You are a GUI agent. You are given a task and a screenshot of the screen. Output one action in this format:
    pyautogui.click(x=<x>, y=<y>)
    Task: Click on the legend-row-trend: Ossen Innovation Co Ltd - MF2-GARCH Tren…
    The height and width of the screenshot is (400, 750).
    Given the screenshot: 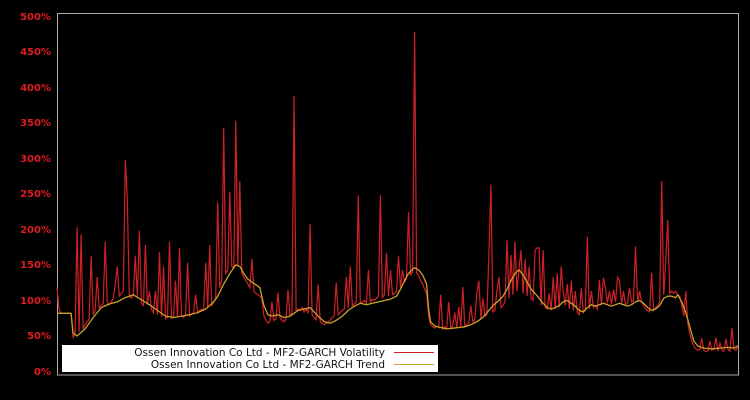 What is the action you would take?
    pyautogui.click(x=250, y=365)
    